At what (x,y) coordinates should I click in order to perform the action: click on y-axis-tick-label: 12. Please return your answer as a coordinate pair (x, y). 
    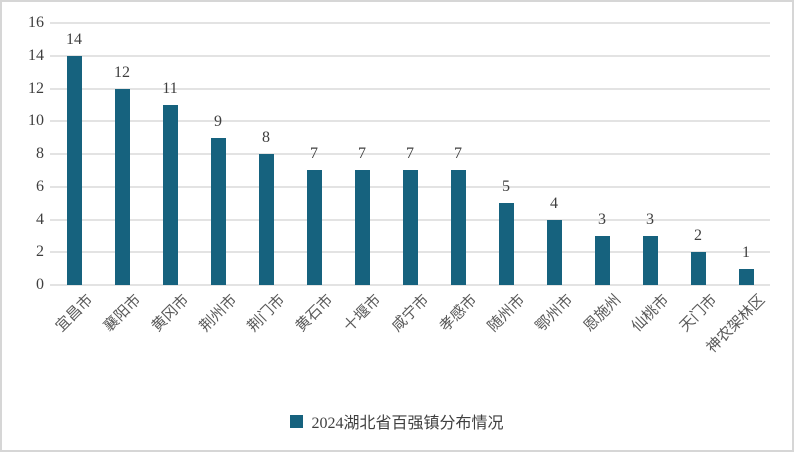
    Looking at the image, I should click on (36, 88).